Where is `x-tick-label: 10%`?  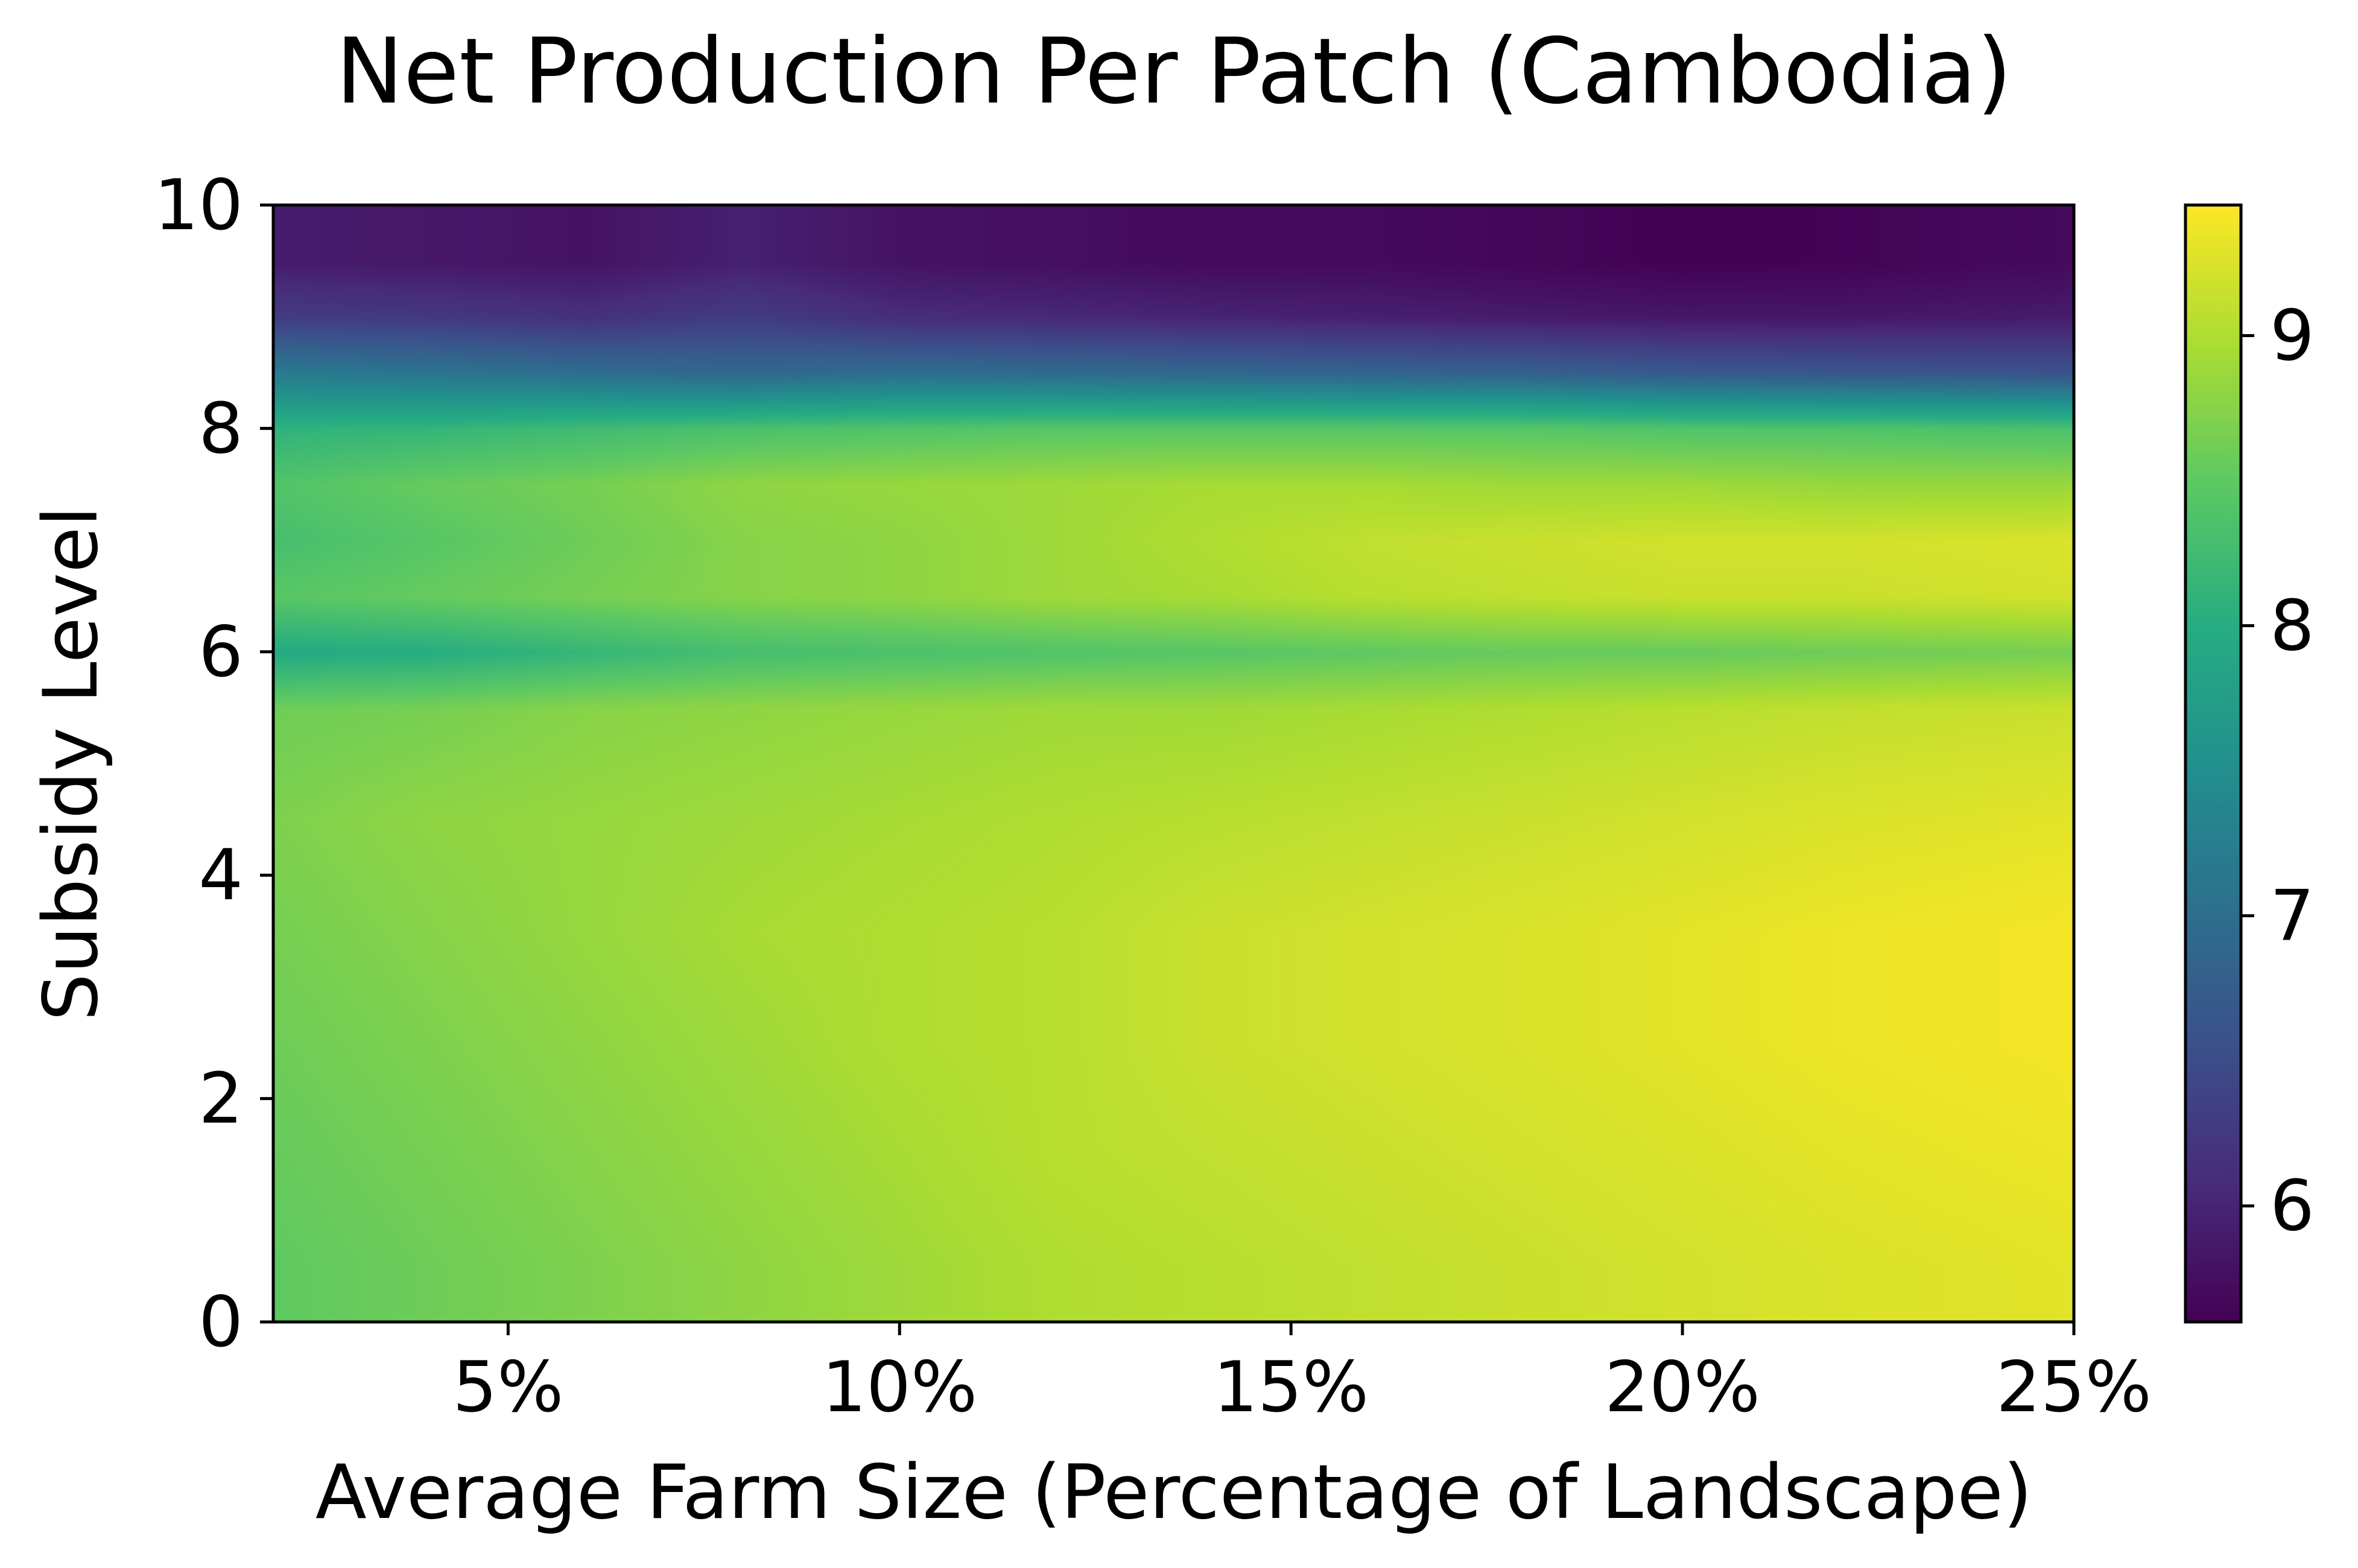 x-tick-label: 10% is located at coordinates (900, 1387).